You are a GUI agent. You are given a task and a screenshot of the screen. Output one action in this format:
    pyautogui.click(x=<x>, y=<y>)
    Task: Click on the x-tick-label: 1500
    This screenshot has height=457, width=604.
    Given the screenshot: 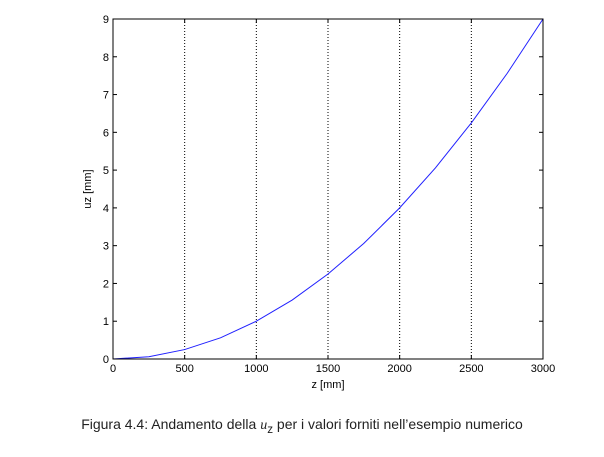 What is the action you would take?
    pyautogui.click(x=328, y=369)
    